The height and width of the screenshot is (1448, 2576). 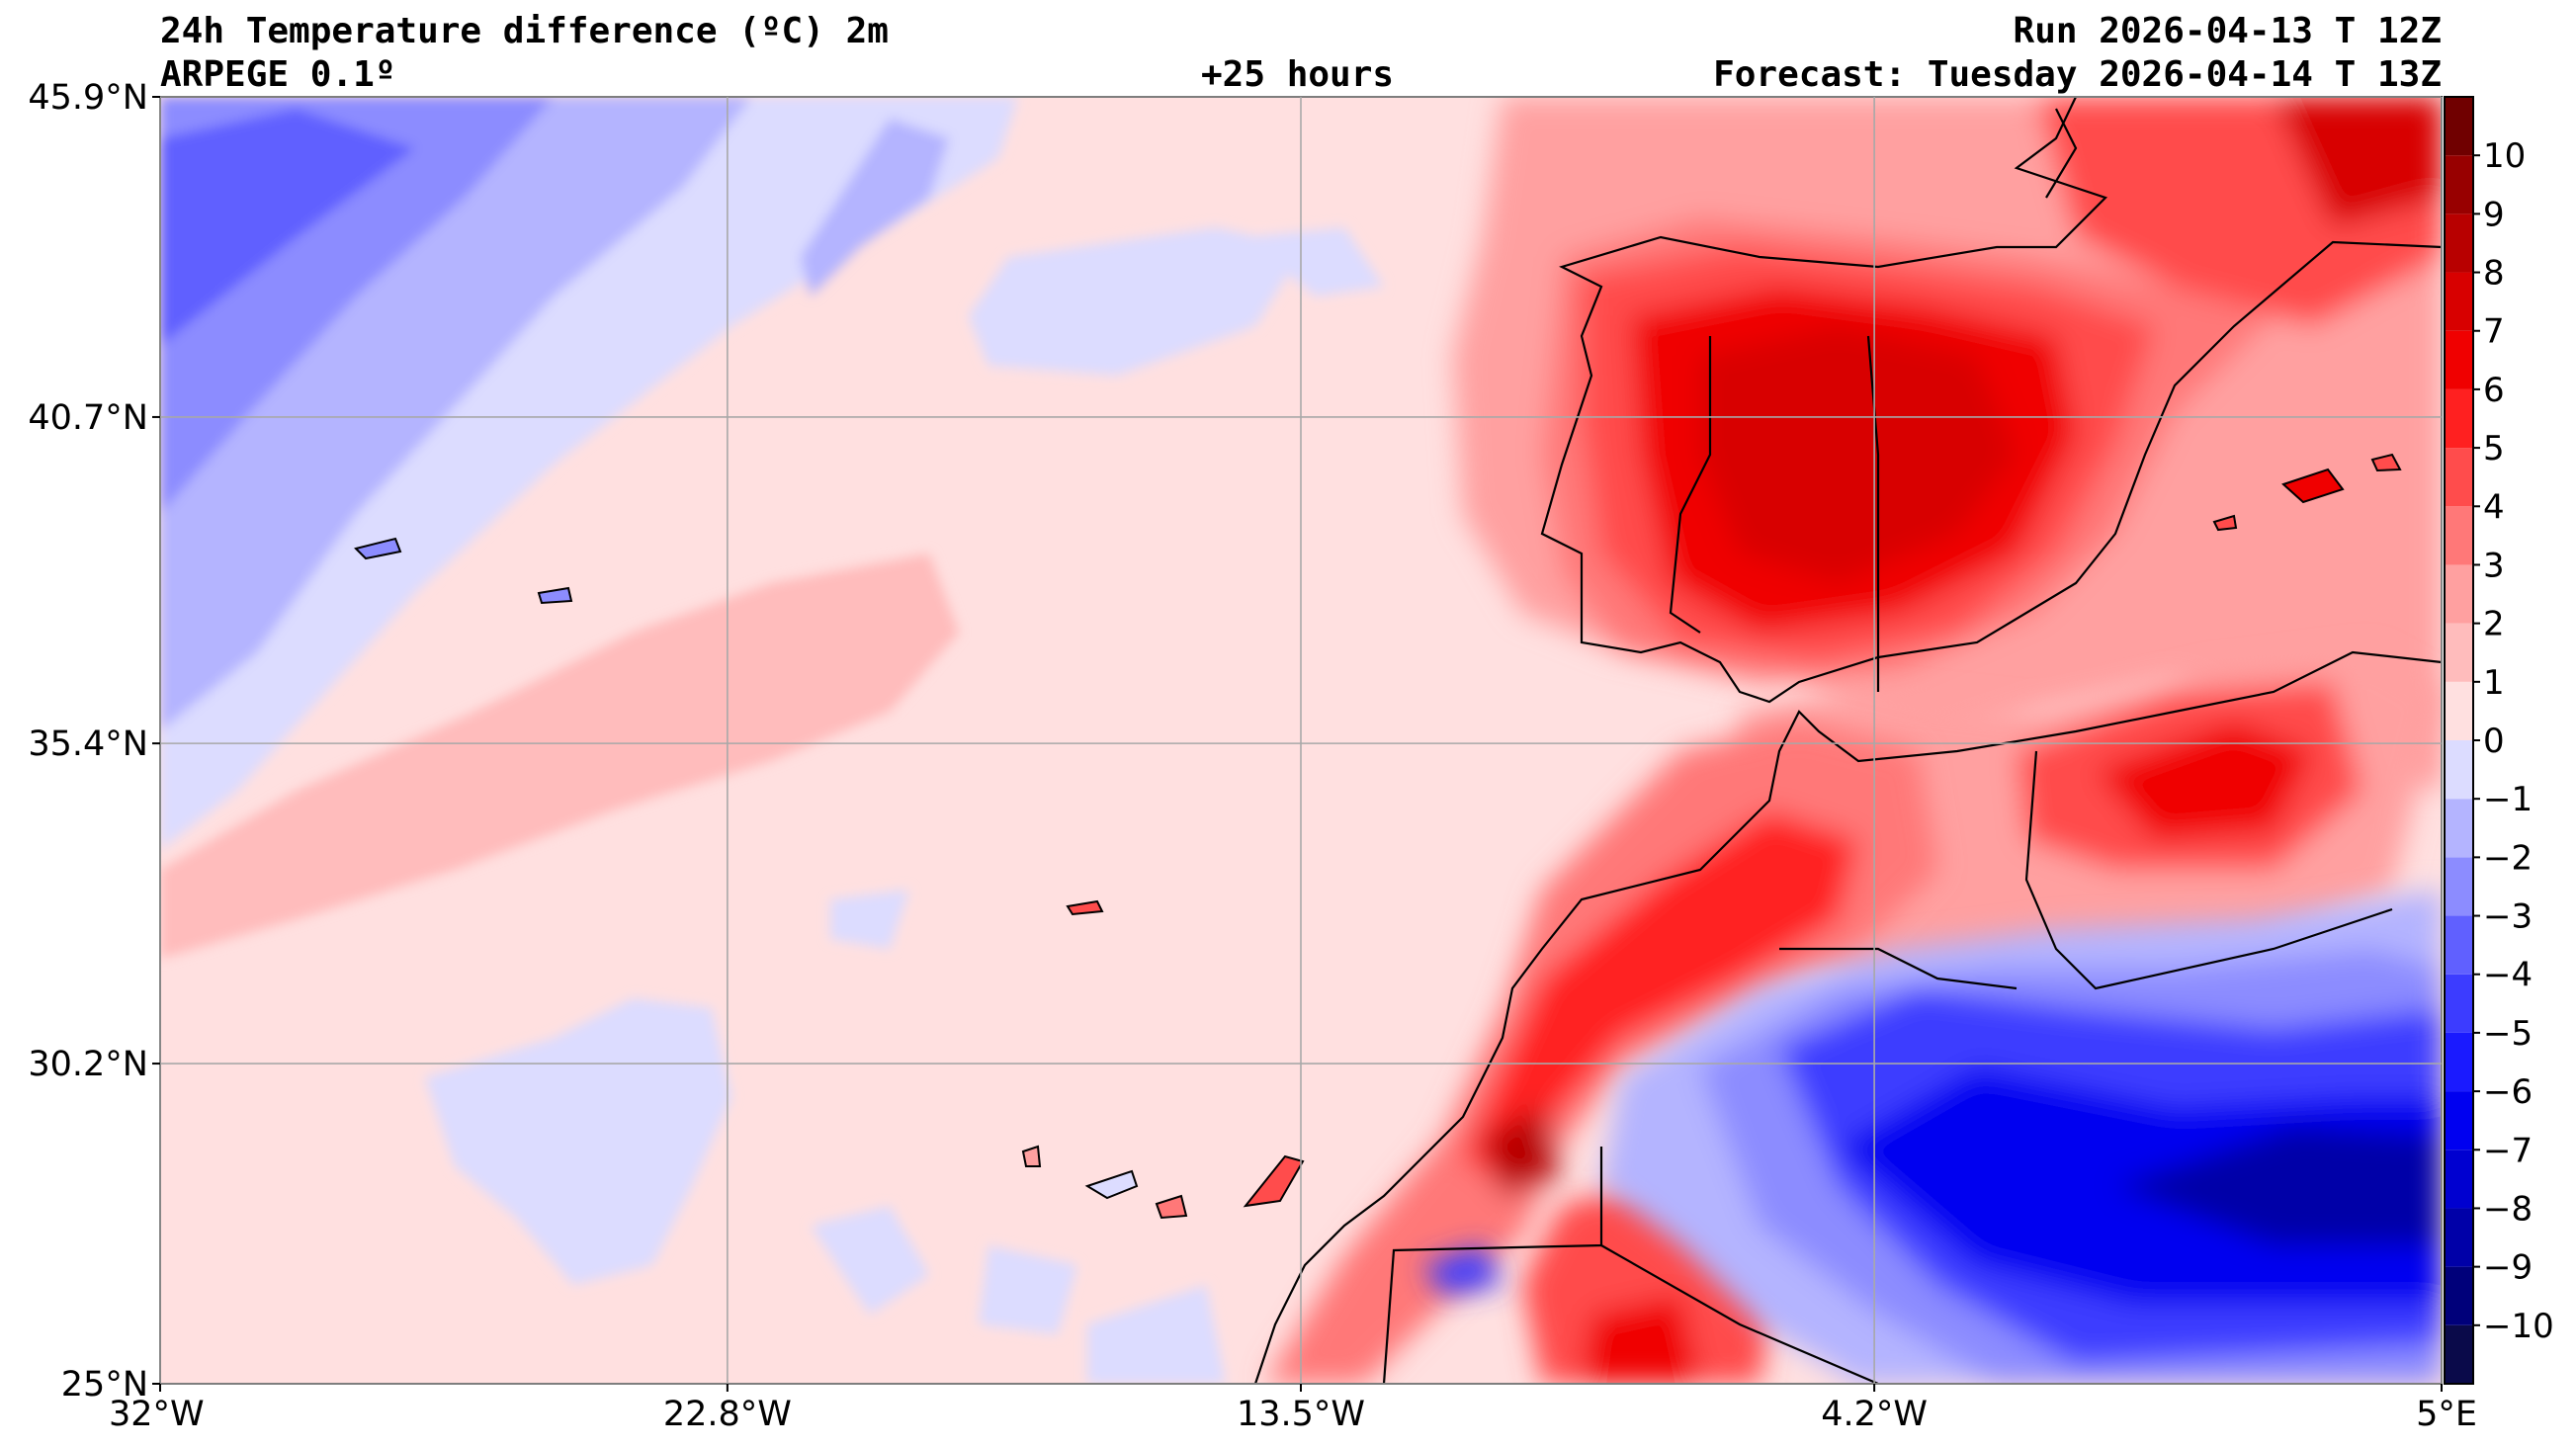 I want to click on colorbar-label: −4, so click(x=2508, y=975).